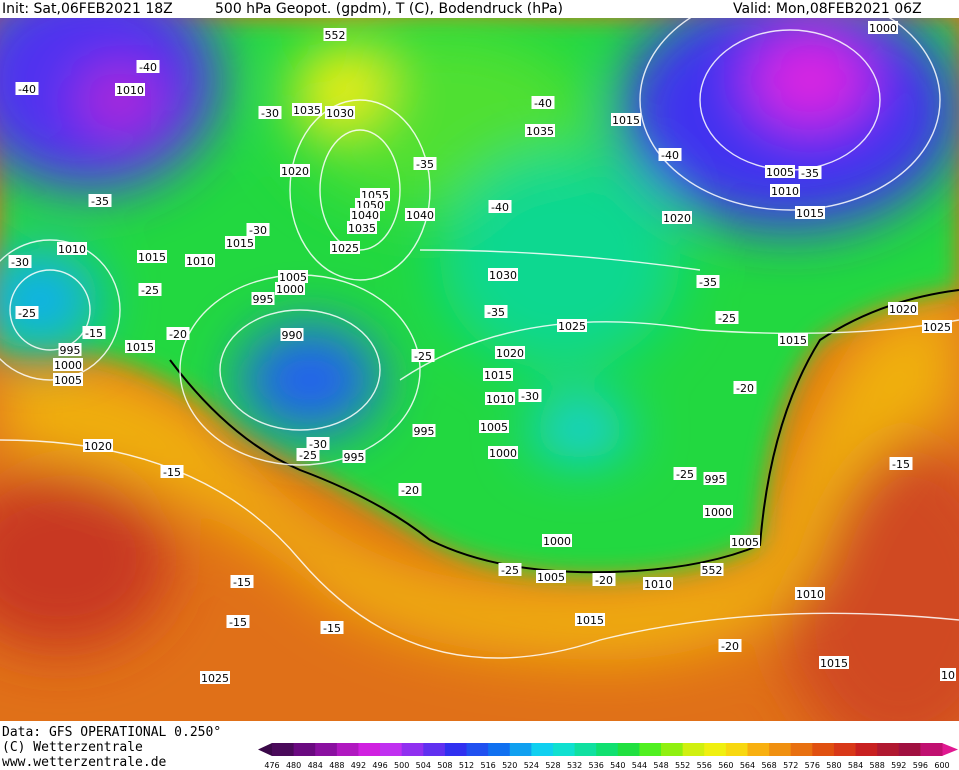  I want to click on colorbar-label: 564, so click(747, 765).